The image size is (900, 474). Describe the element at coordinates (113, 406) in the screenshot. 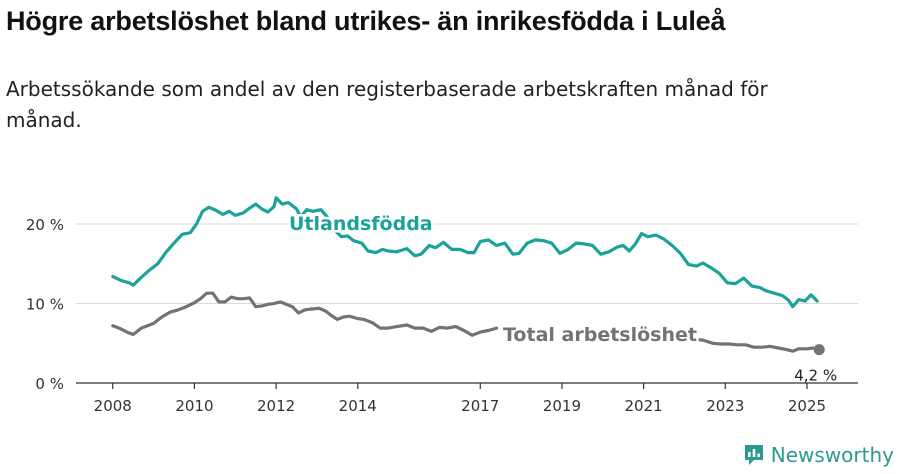

I see `x-tick-label: 2008` at that location.